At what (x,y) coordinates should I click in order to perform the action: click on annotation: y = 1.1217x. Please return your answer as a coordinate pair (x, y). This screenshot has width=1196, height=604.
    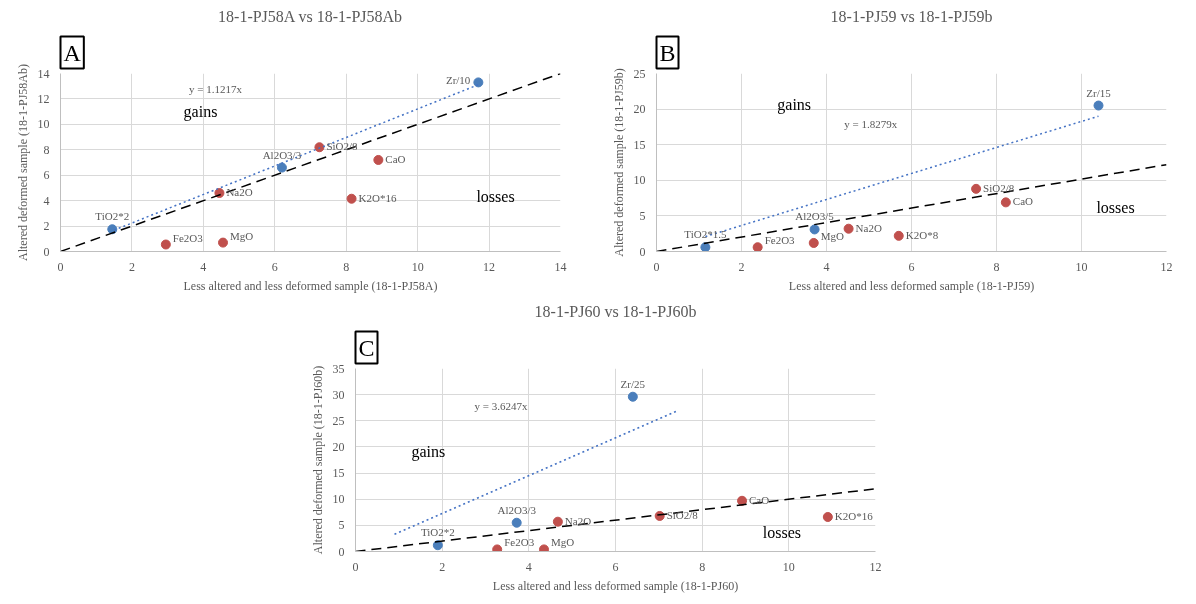
    Looking at the image, I should click on (216, 88).